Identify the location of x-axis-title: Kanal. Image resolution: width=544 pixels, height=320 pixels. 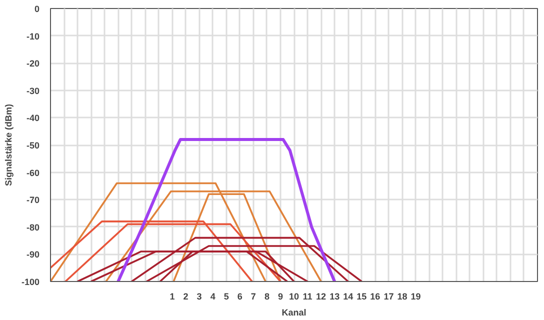
(294, 313).